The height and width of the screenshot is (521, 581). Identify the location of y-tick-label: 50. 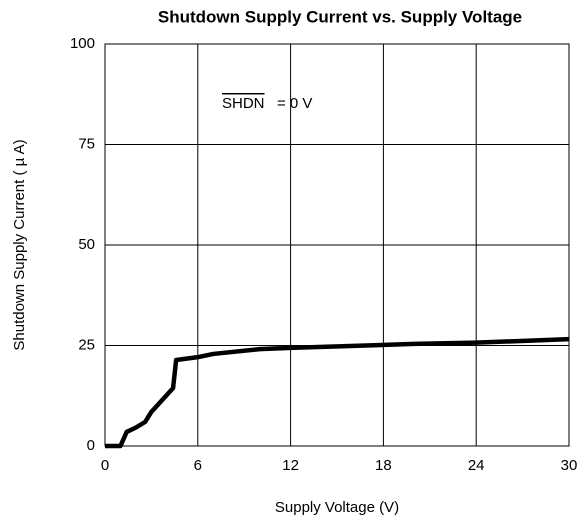
(86, 244).